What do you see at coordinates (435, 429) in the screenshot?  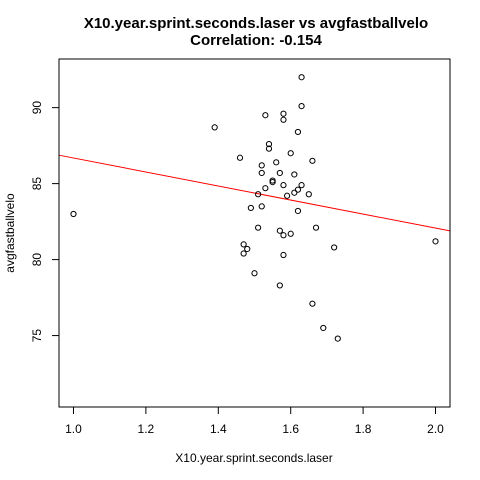 I see `x-tick-label: 2.0` at bounding box center [435, 429].